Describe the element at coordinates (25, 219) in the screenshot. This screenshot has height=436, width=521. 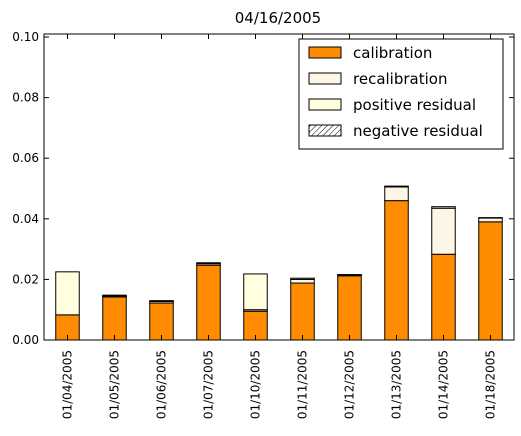
I see `y-tick-label: 0.04` at that location.